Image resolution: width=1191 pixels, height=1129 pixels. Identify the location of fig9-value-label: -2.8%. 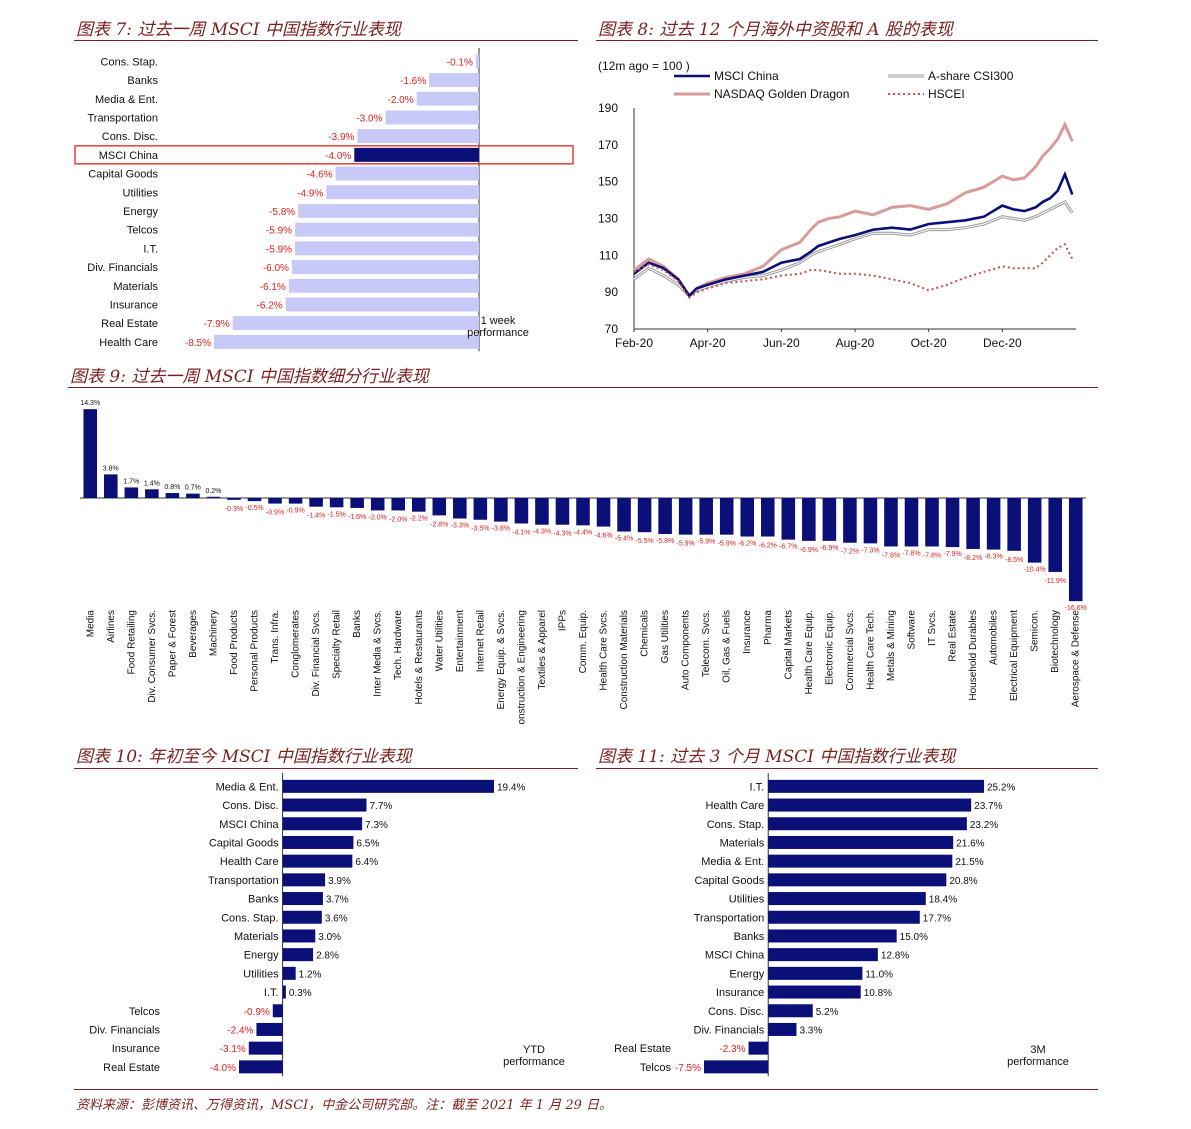
(439, 524).